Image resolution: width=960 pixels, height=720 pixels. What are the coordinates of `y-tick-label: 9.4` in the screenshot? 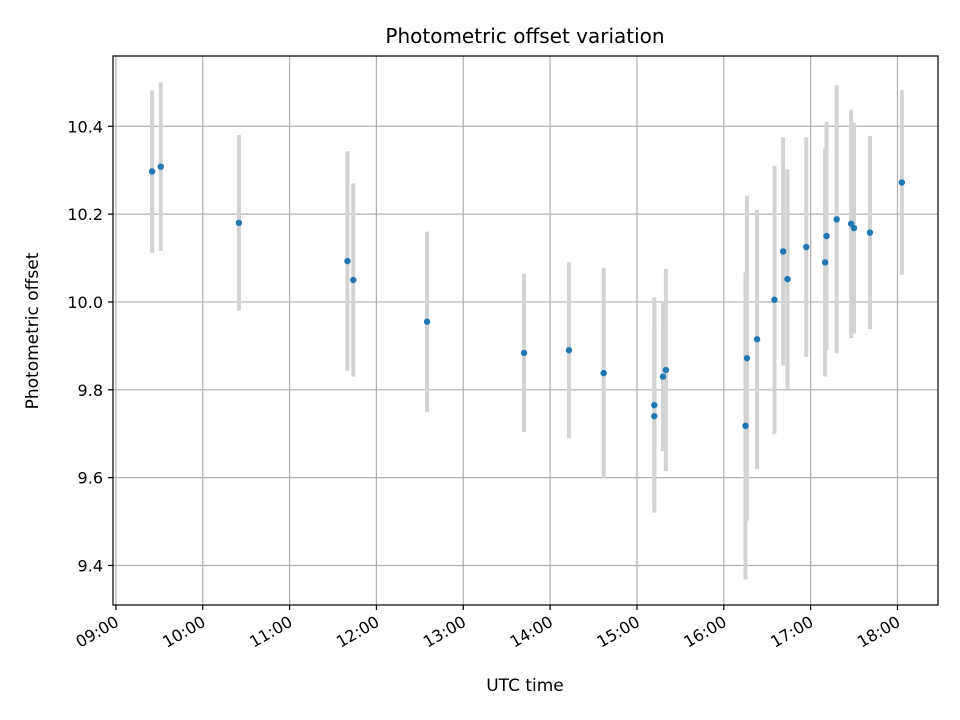 It's located at (90, 565).